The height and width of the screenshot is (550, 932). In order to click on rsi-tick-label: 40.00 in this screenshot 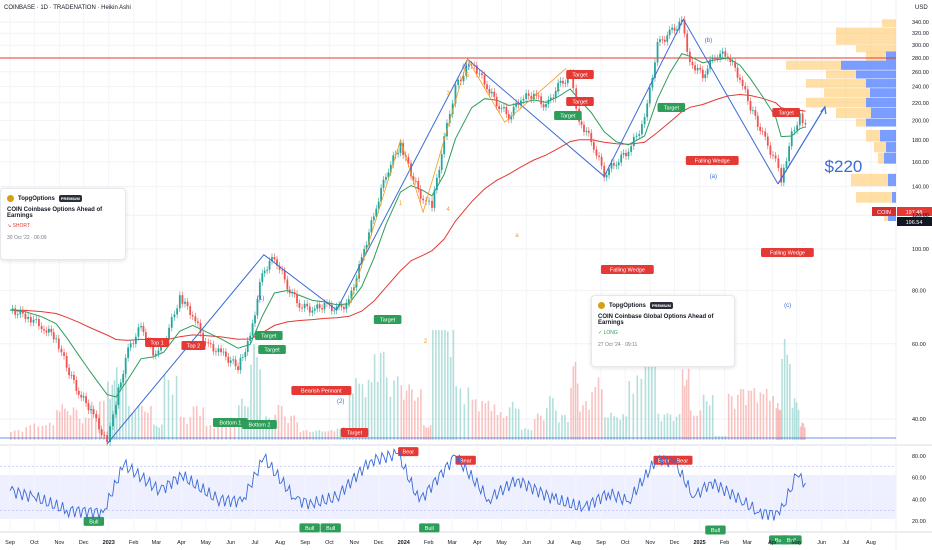, I will do `click(919, 500)`.